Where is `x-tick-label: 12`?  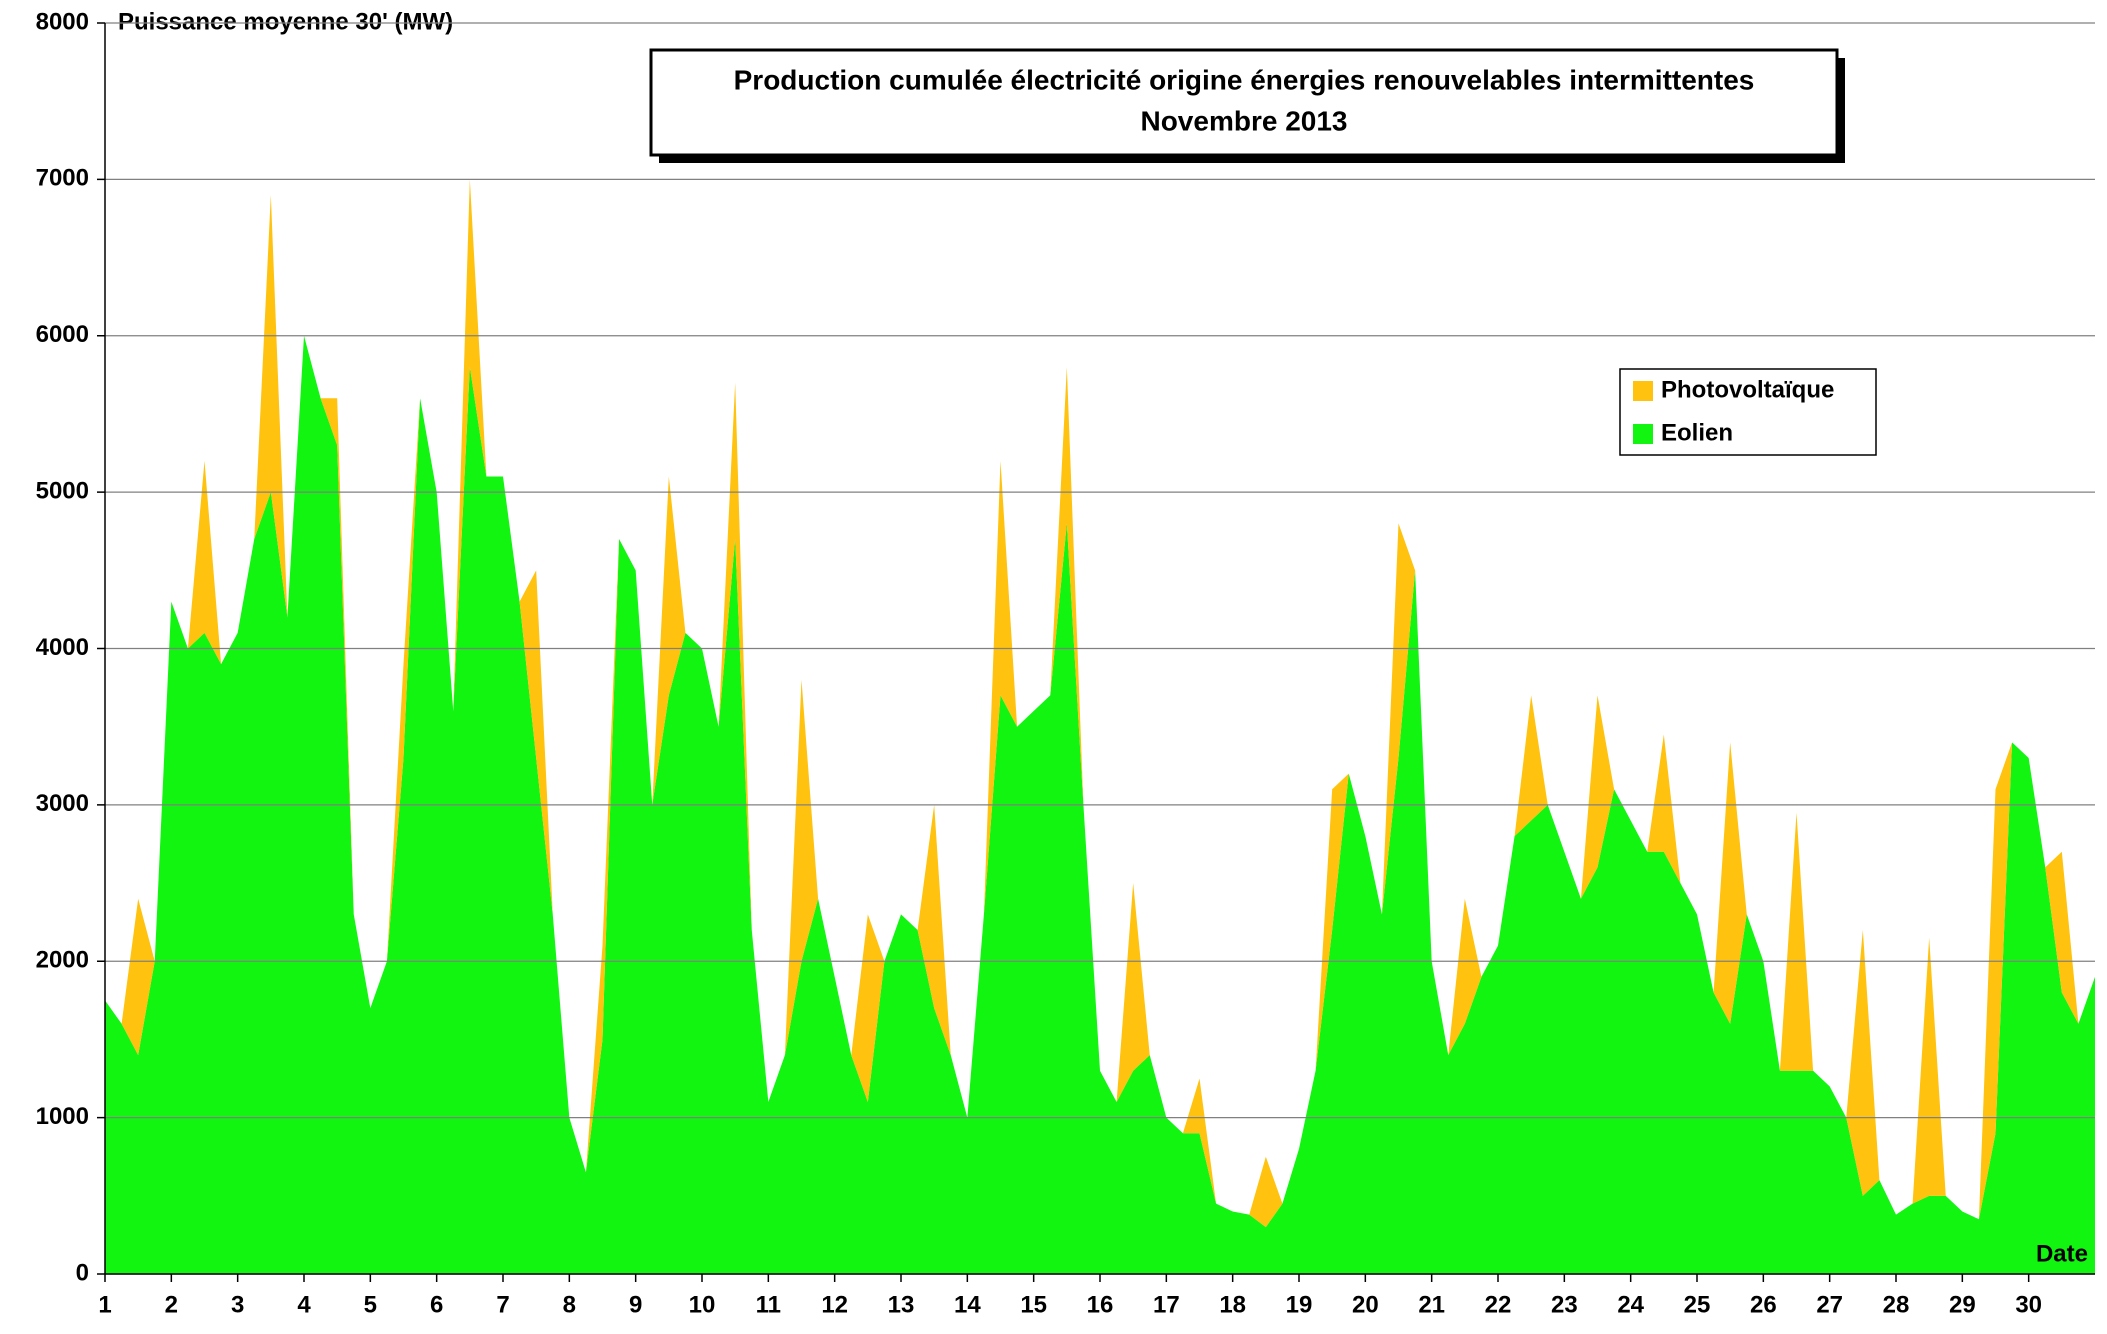
x-tick-label: 12 is located at coordinates (834, 1304).